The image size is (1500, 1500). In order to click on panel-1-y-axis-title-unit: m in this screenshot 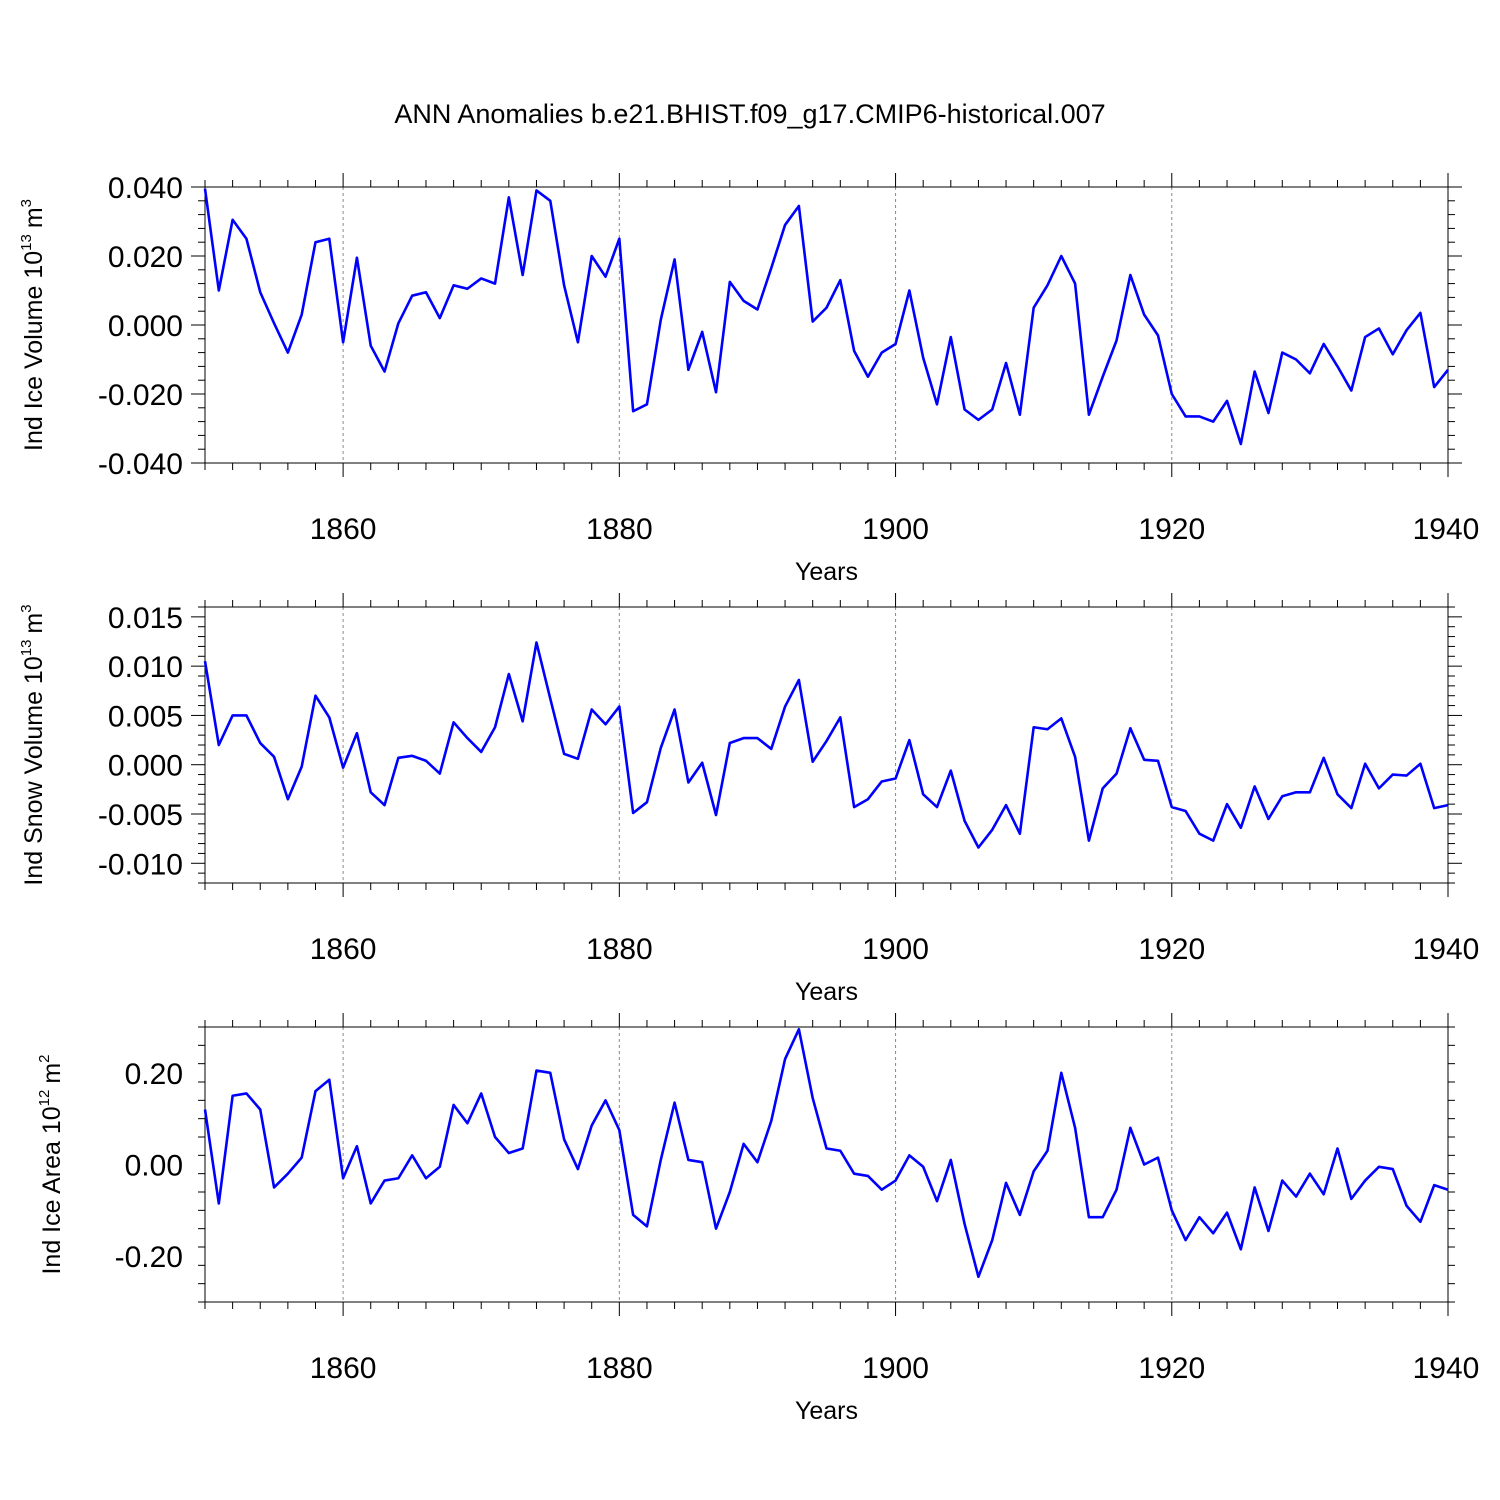, I will do `click(34, 217)`.